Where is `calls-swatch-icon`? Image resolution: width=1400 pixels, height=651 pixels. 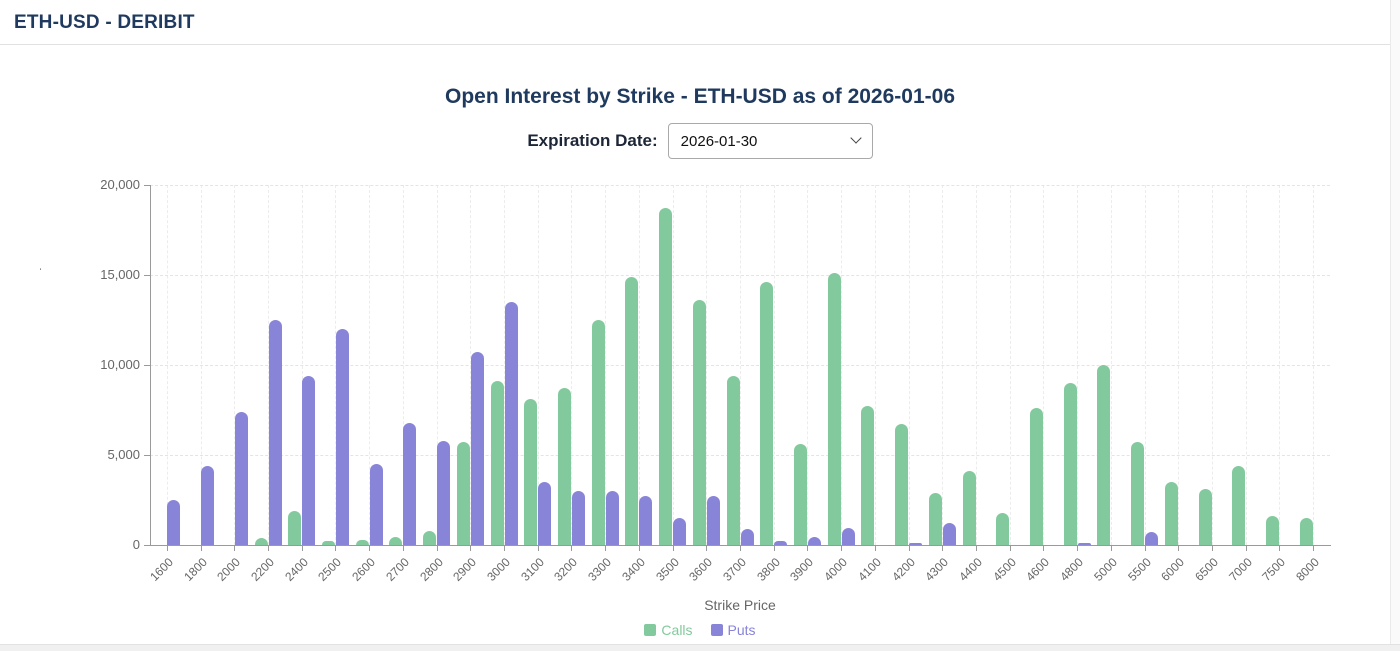
calls-swatch-icon is located at coordinates (650, 630).